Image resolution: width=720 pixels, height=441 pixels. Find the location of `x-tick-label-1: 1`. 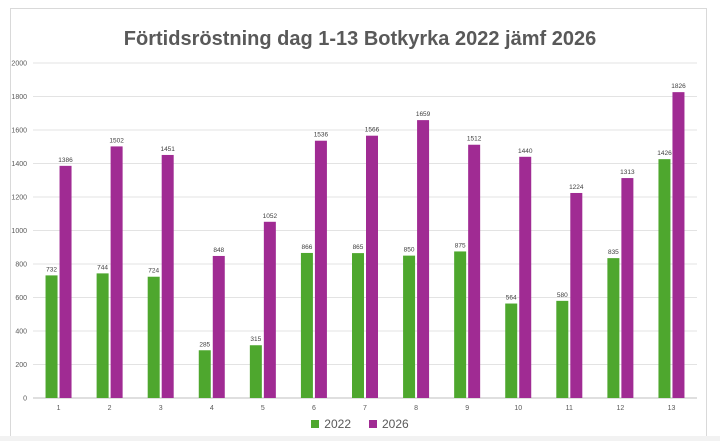

x-tick-label-1: 1 is located at coordinates (59, 408).